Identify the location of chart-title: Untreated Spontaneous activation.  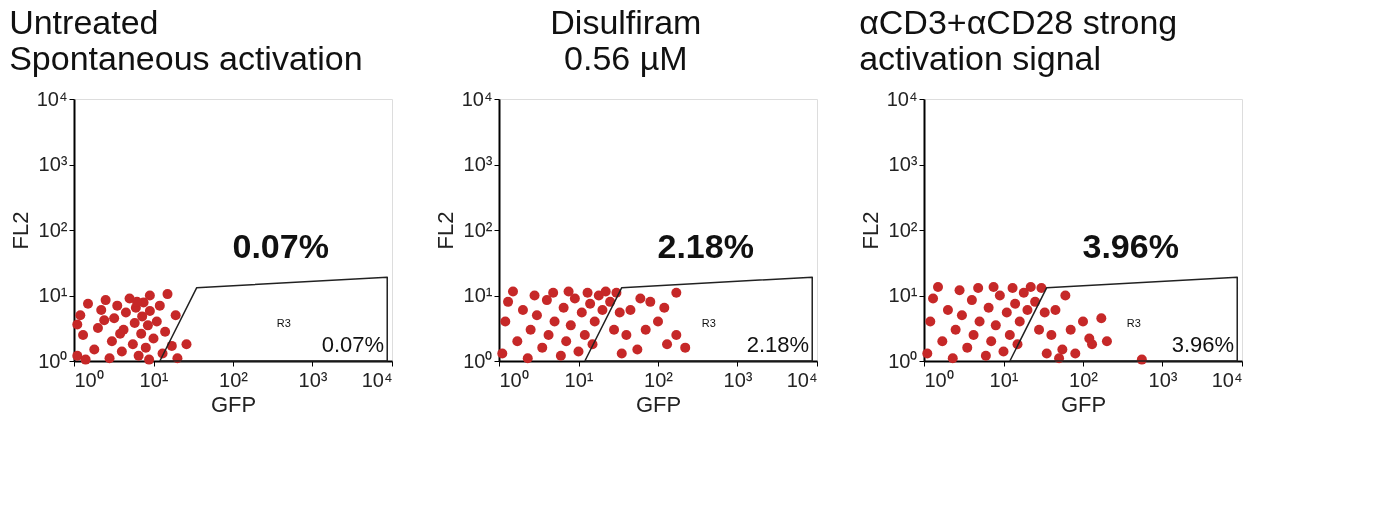
(186, 40).